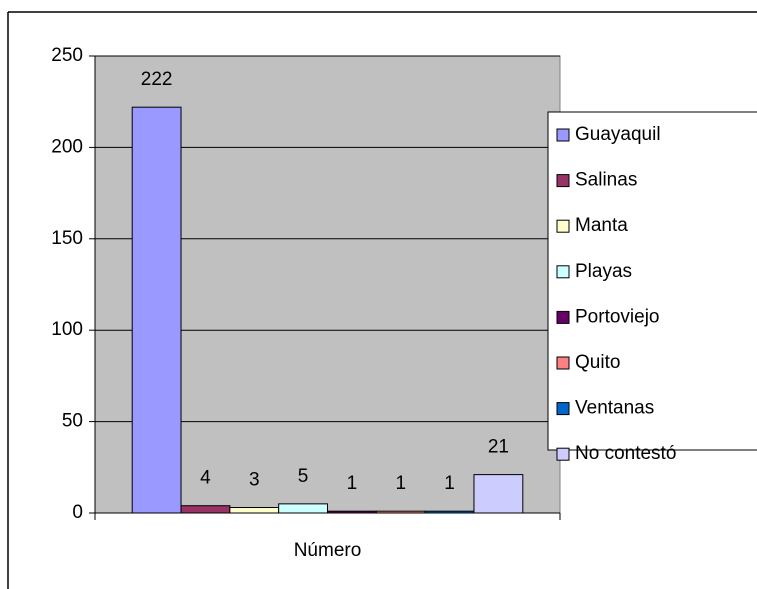 The image size is (757, 589). What do you see at coordinates (67, 55) in the screenshot?
I see `y-tick-label: 250` at bounding box center [67, 55].